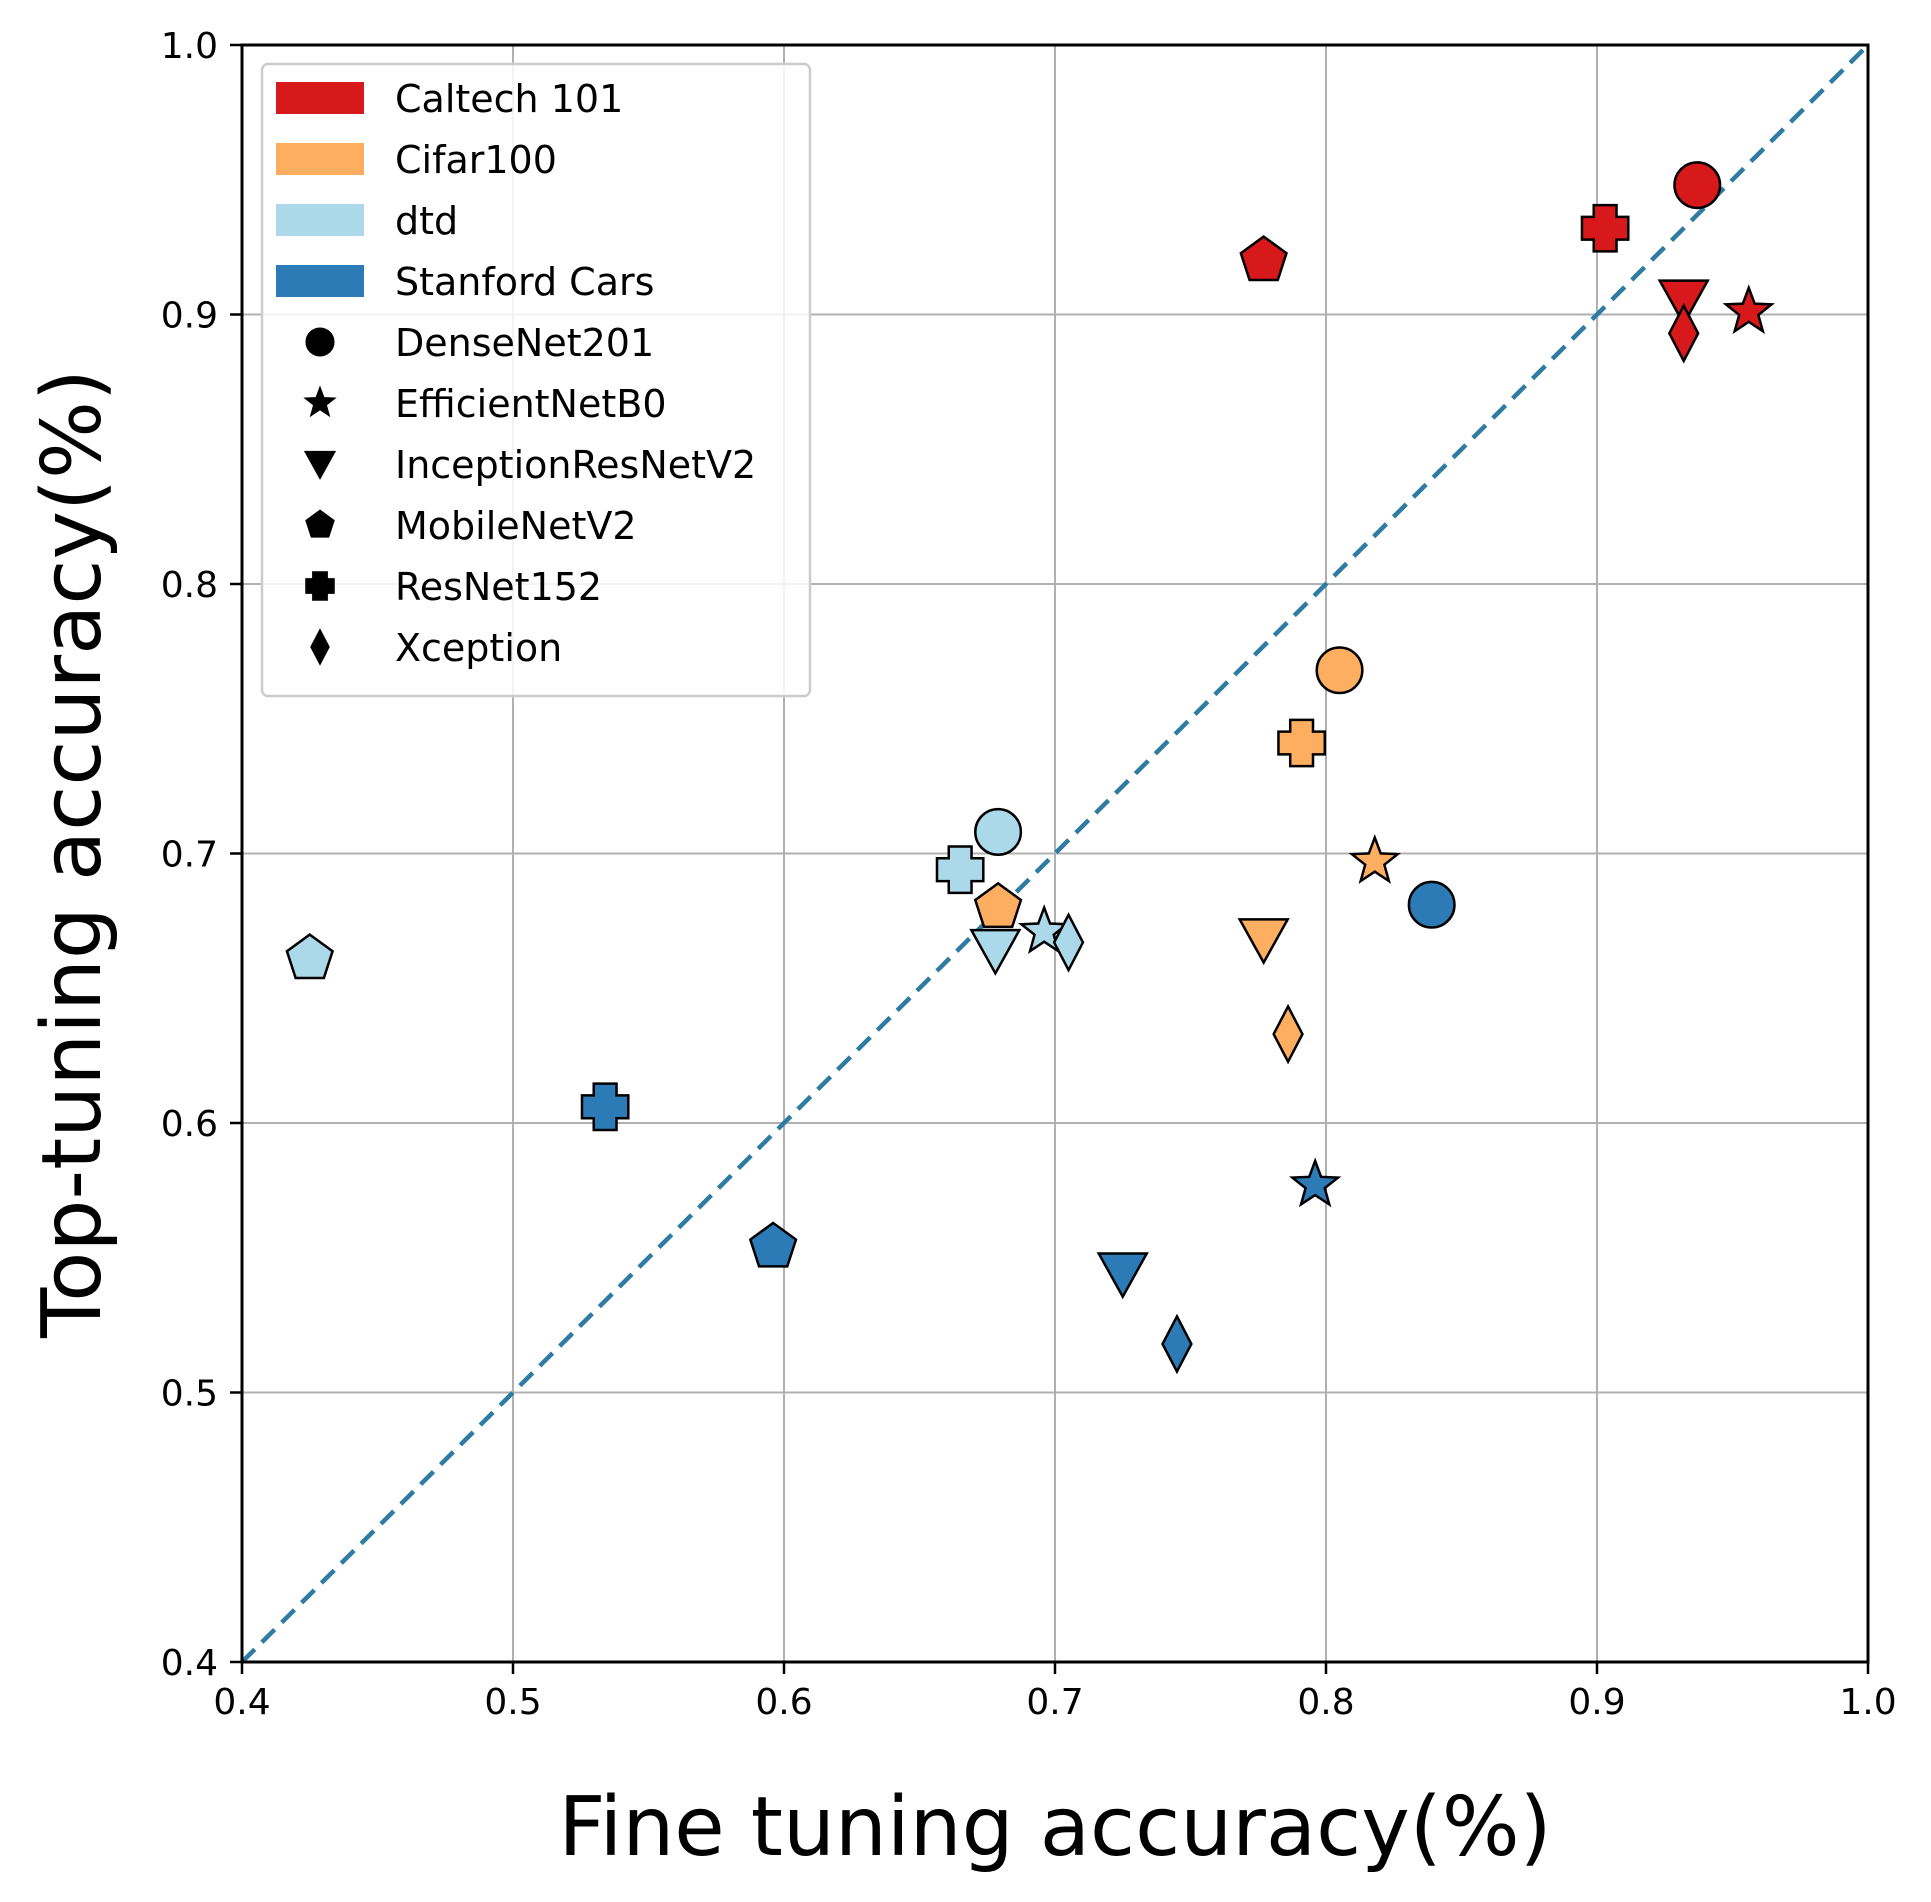 The image size is (1931, 1902). I want to click on legend-label-cifar100: Cifar100, so click(476, 160).